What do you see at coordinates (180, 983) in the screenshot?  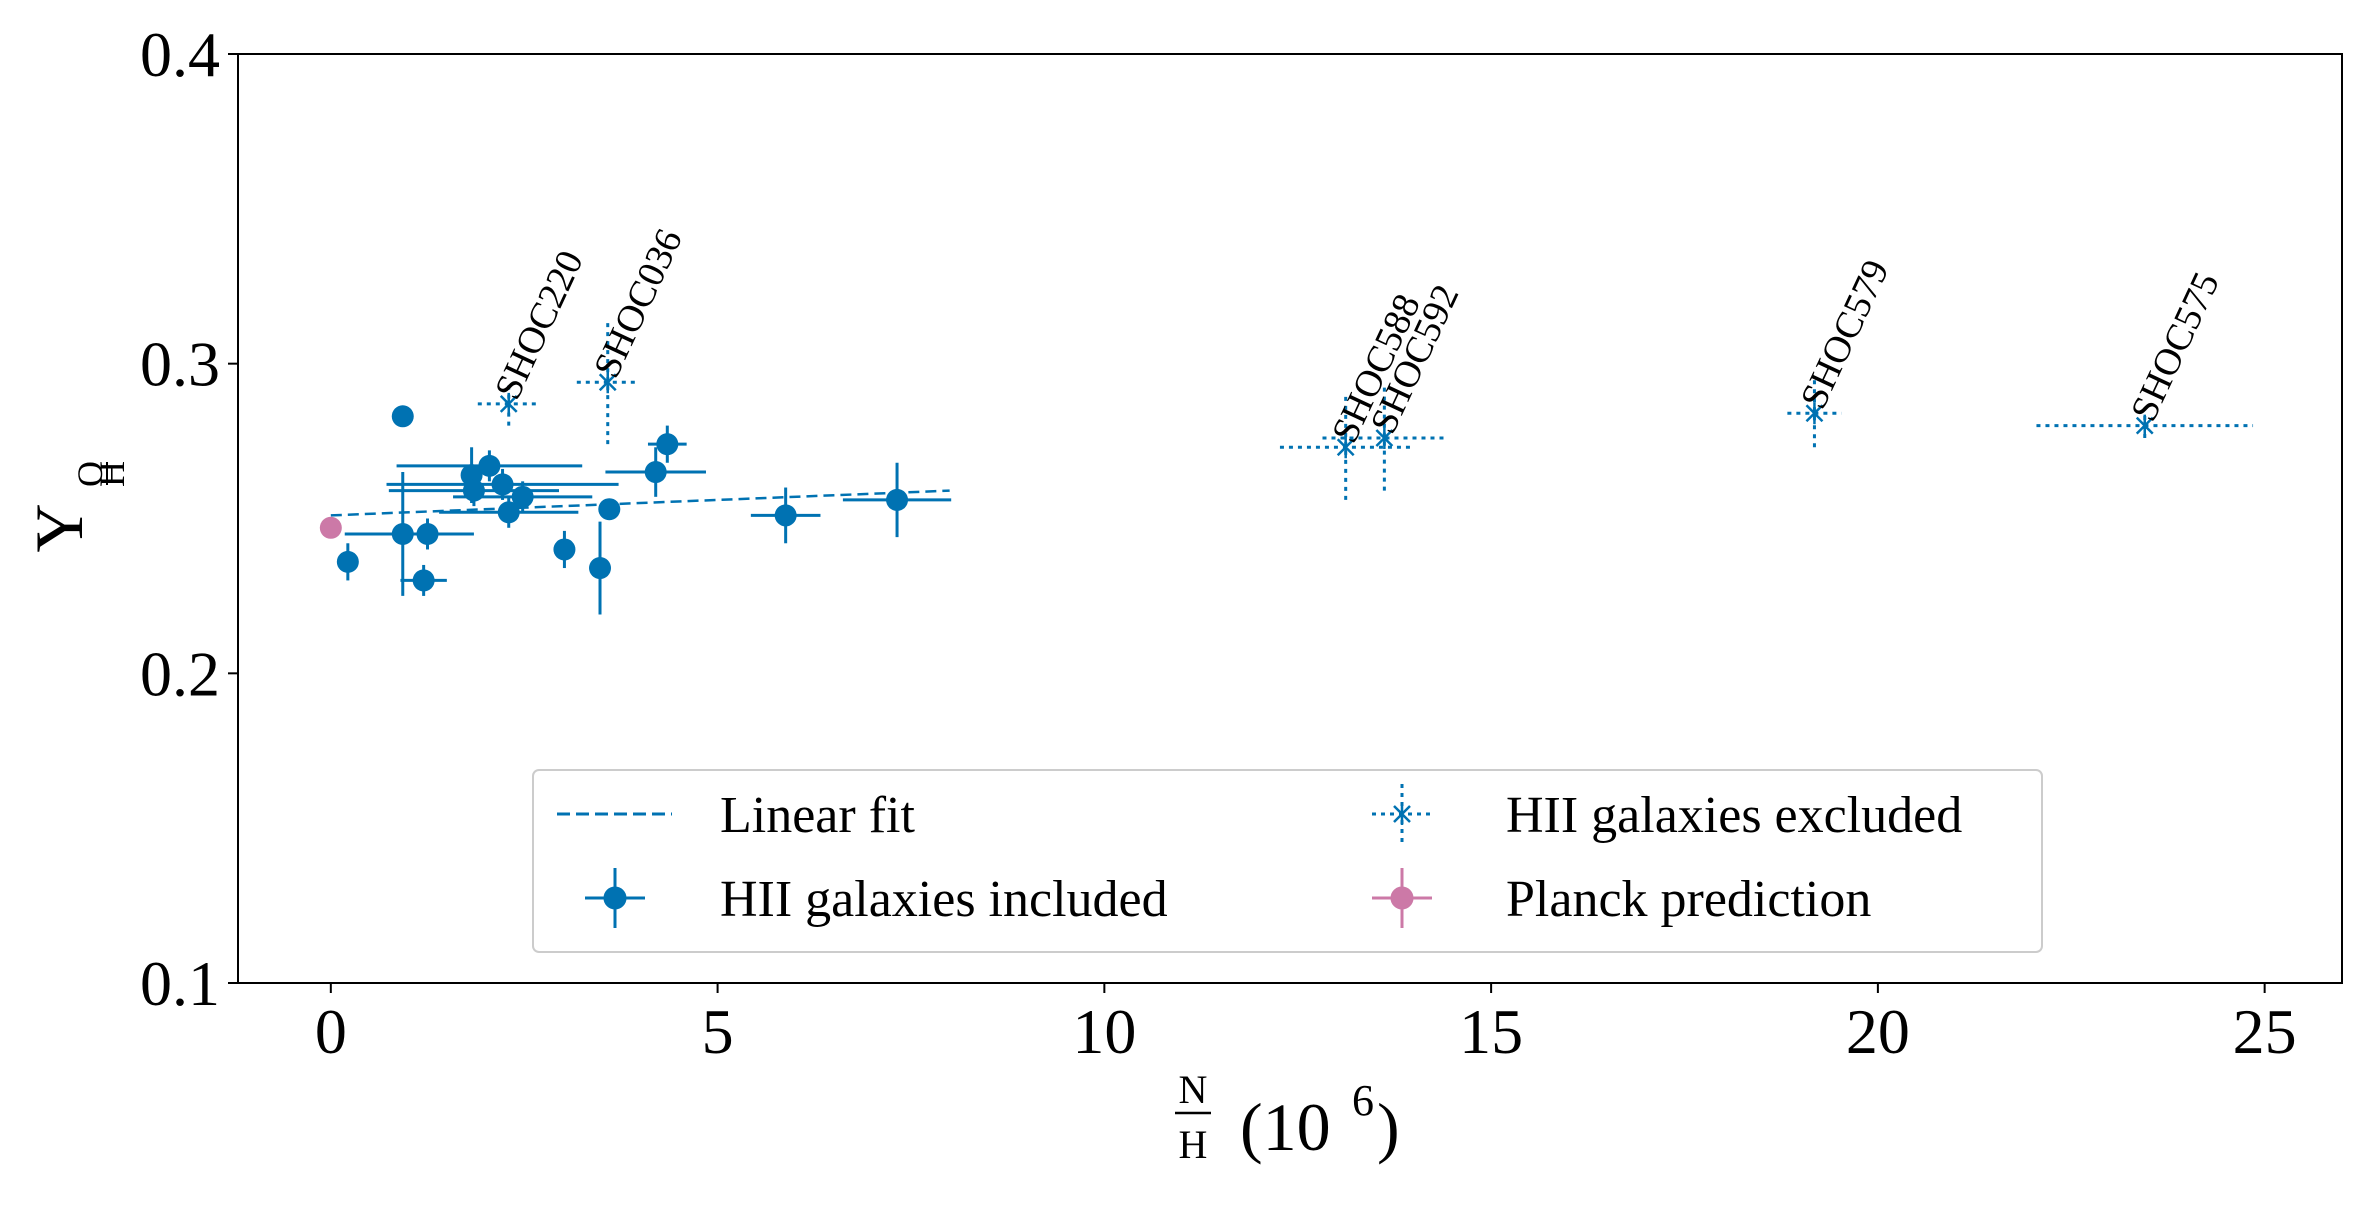 I see `y-tick-label: 0.1` at bounding box center [180, 983].